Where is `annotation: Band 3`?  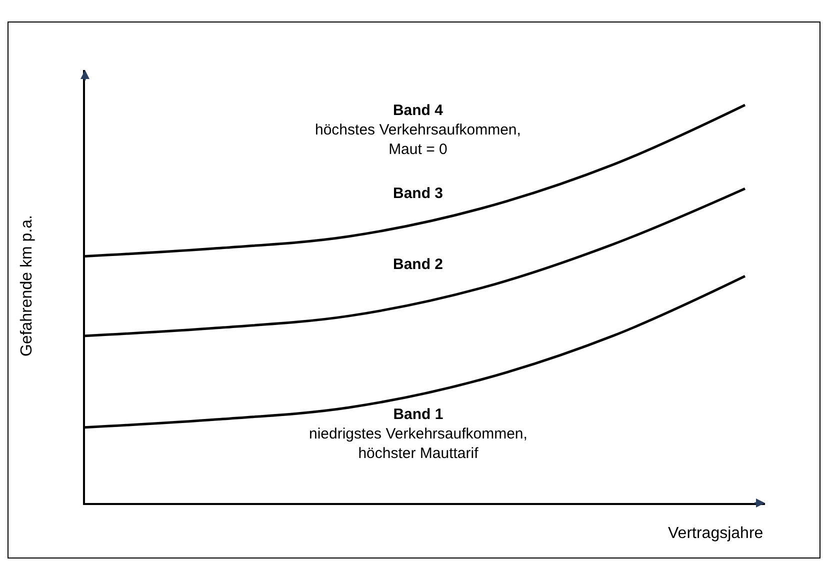
annotation: Band 3 is located at coordinates (418, 193).